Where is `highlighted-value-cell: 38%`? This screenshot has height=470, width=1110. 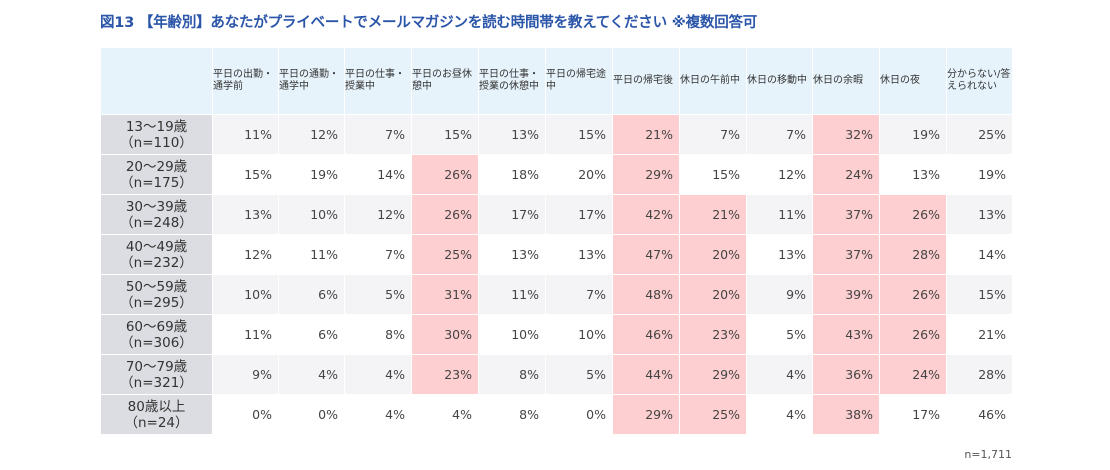 highlighted-value-cell: 38% is located at coordinates (846, 414).